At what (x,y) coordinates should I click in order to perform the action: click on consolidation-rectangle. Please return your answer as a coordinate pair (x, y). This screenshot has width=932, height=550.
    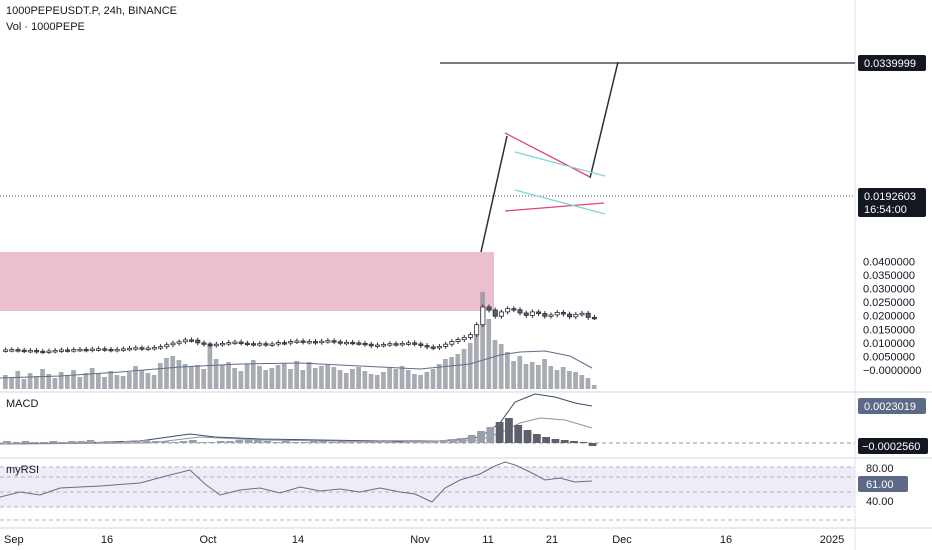
    Looking at the image, I should click on (247, 281).